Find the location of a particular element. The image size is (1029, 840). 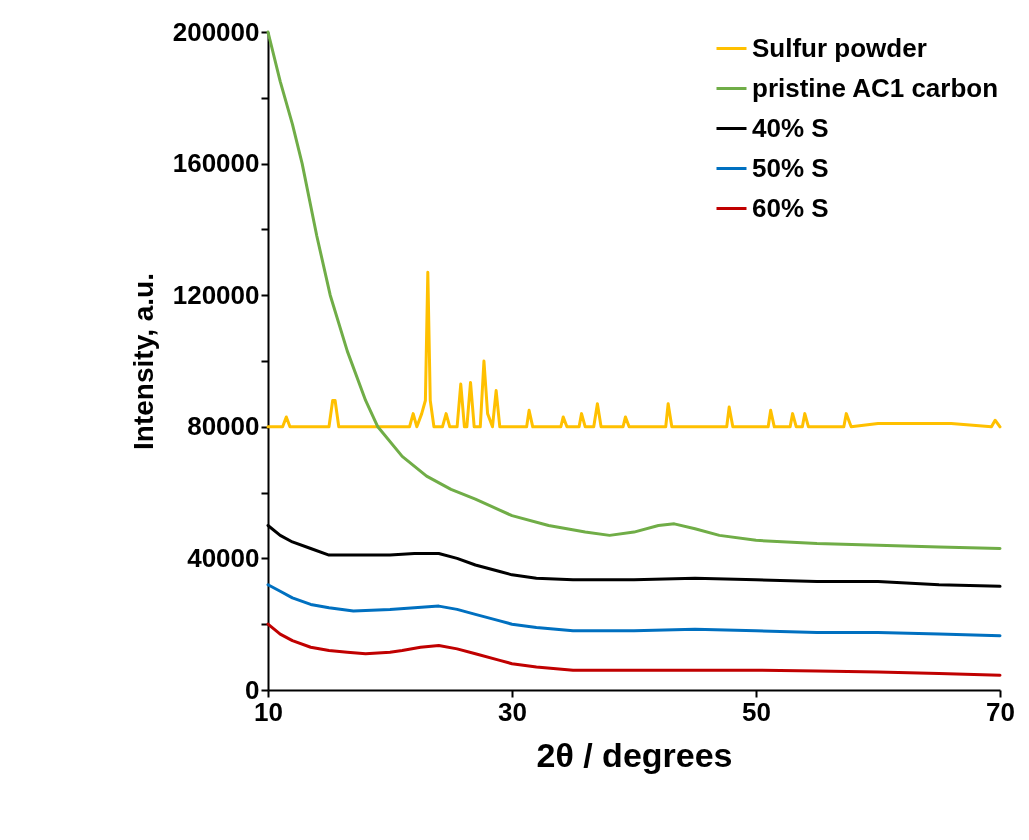

x-axis-title: 2θ / degrees is located at coordinates (634, 754).